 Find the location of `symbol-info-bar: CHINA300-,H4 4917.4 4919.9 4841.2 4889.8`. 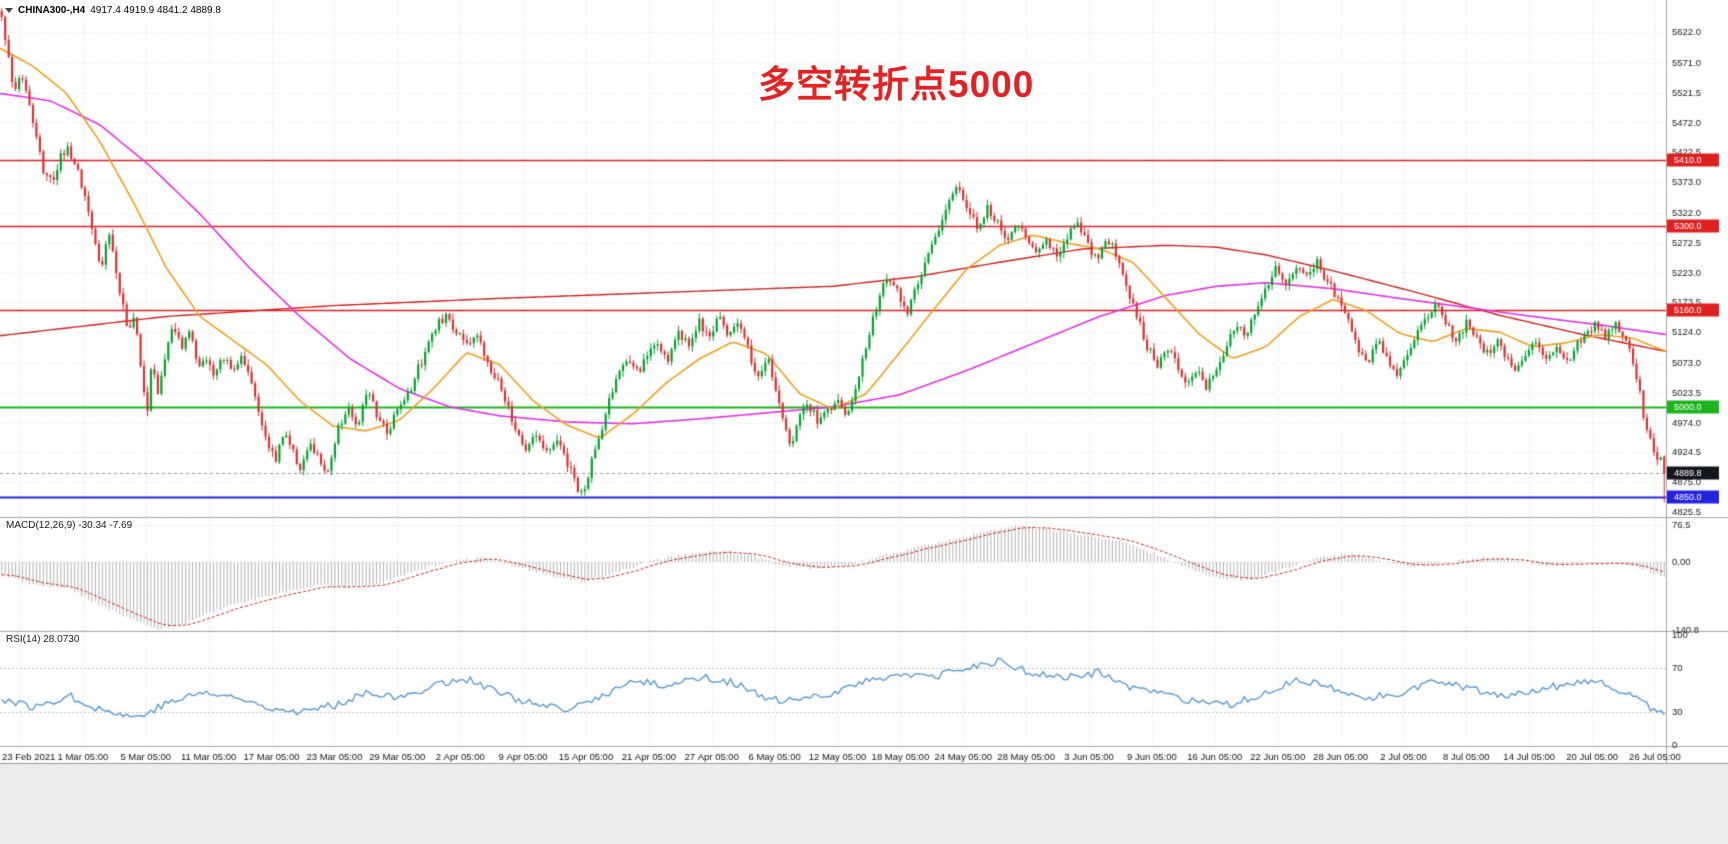

symbol-info-bar: CHINA300-,H4 4917.4 4919.9 4841.2 4889.8 is located at coordinates (113, 10).